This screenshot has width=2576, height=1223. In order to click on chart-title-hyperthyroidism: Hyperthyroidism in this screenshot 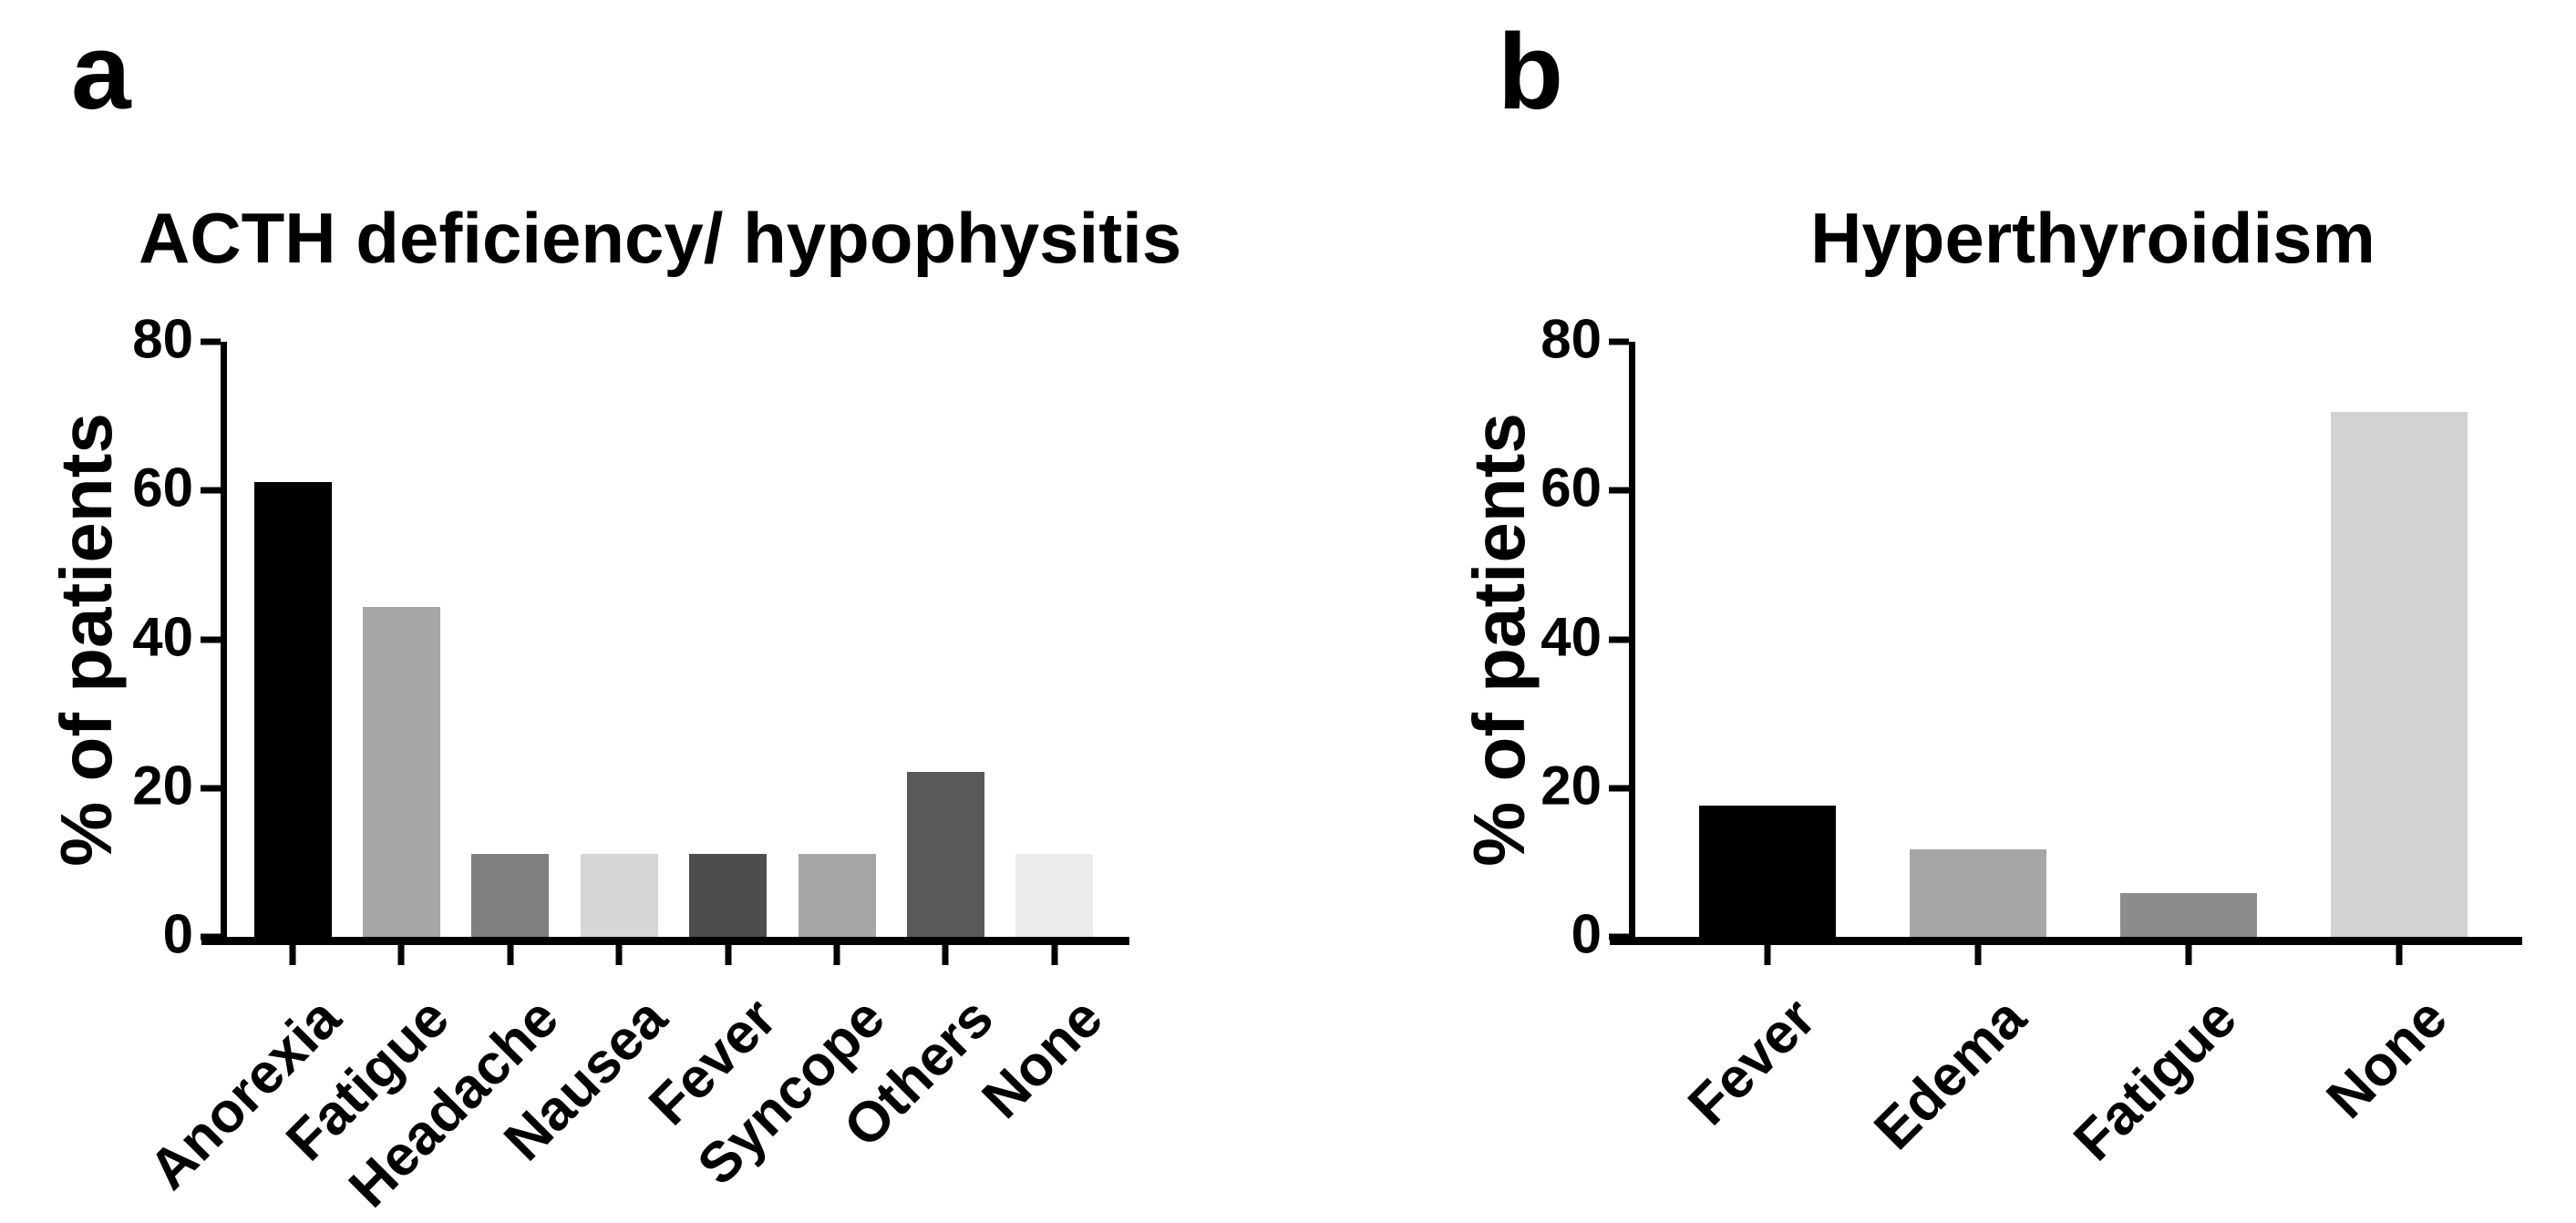, I will do `click(2092, 238)`.